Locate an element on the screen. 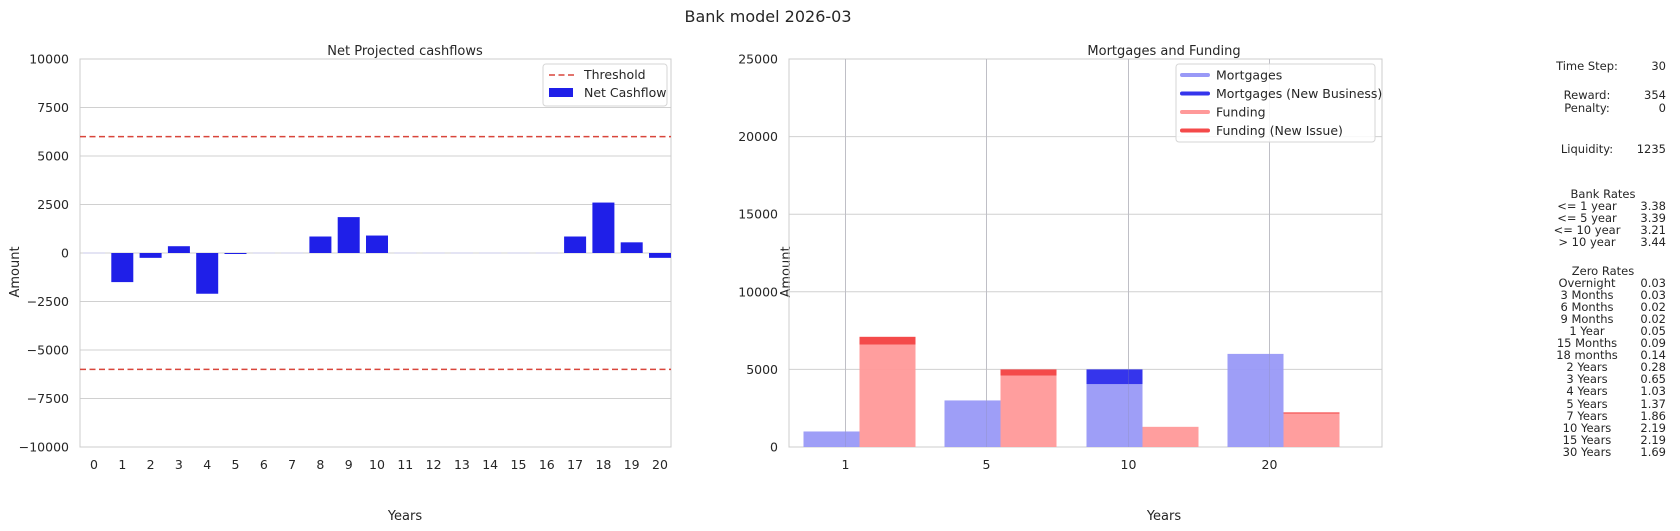  zero-rate-row: 9 Months 0.02 is located at coordinates (1607, 319).